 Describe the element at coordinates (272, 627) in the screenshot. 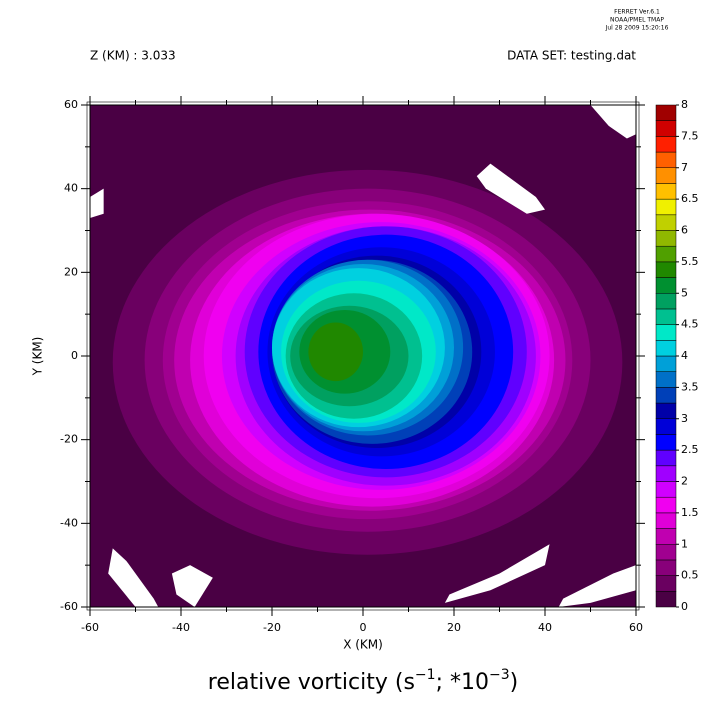

I see `x-tick-label: -20` at that location.